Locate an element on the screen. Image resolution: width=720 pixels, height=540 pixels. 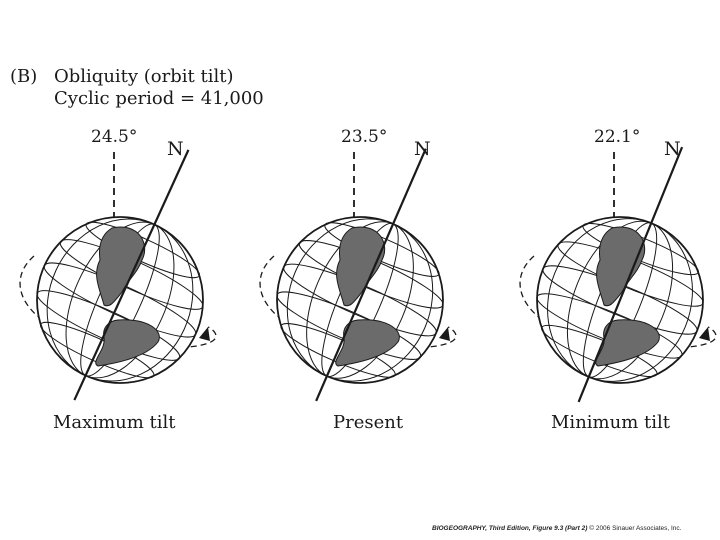
caption-present: Present is located at coordinates (368, 422).